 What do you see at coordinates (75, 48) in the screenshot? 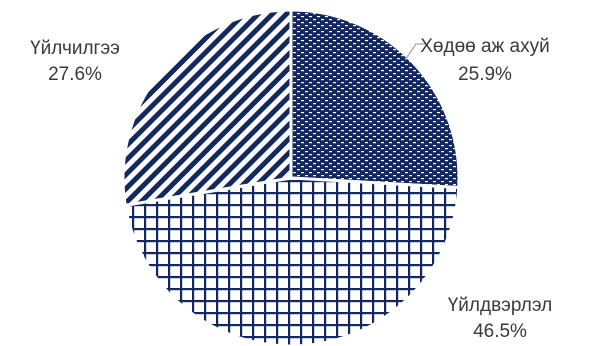
I see `pie-slice-label: Үйлчилгээ` at bounding box center [75, 48].